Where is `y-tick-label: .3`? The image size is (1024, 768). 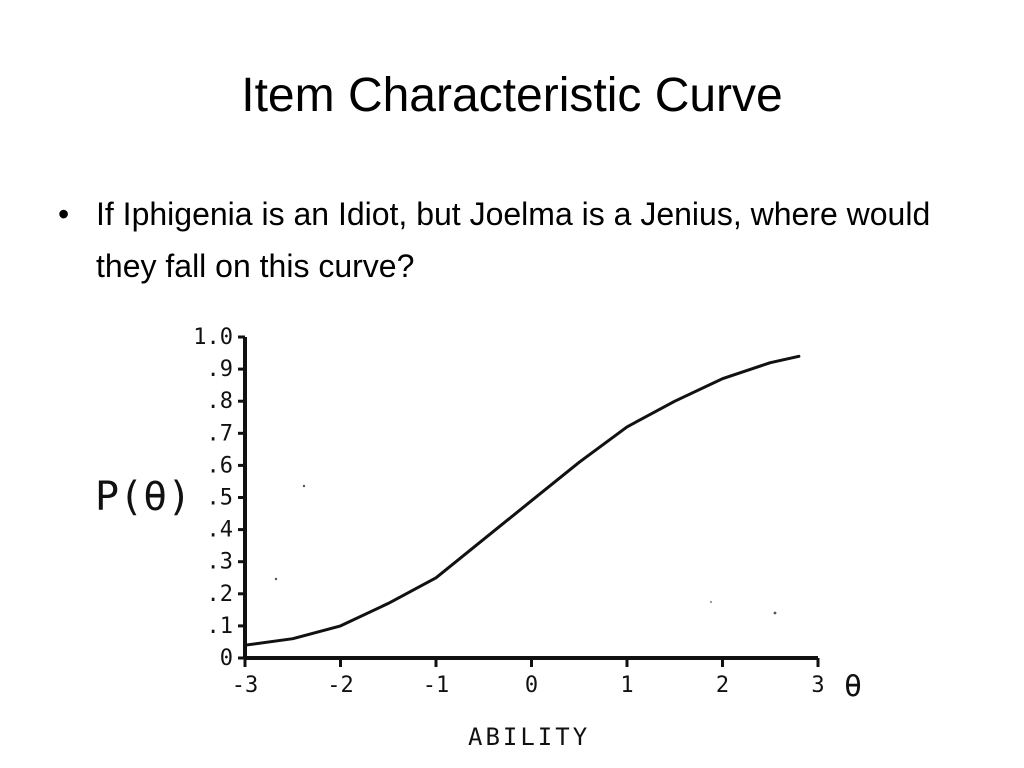 y-tick-label: .3 is located at coordinates (220, 562).